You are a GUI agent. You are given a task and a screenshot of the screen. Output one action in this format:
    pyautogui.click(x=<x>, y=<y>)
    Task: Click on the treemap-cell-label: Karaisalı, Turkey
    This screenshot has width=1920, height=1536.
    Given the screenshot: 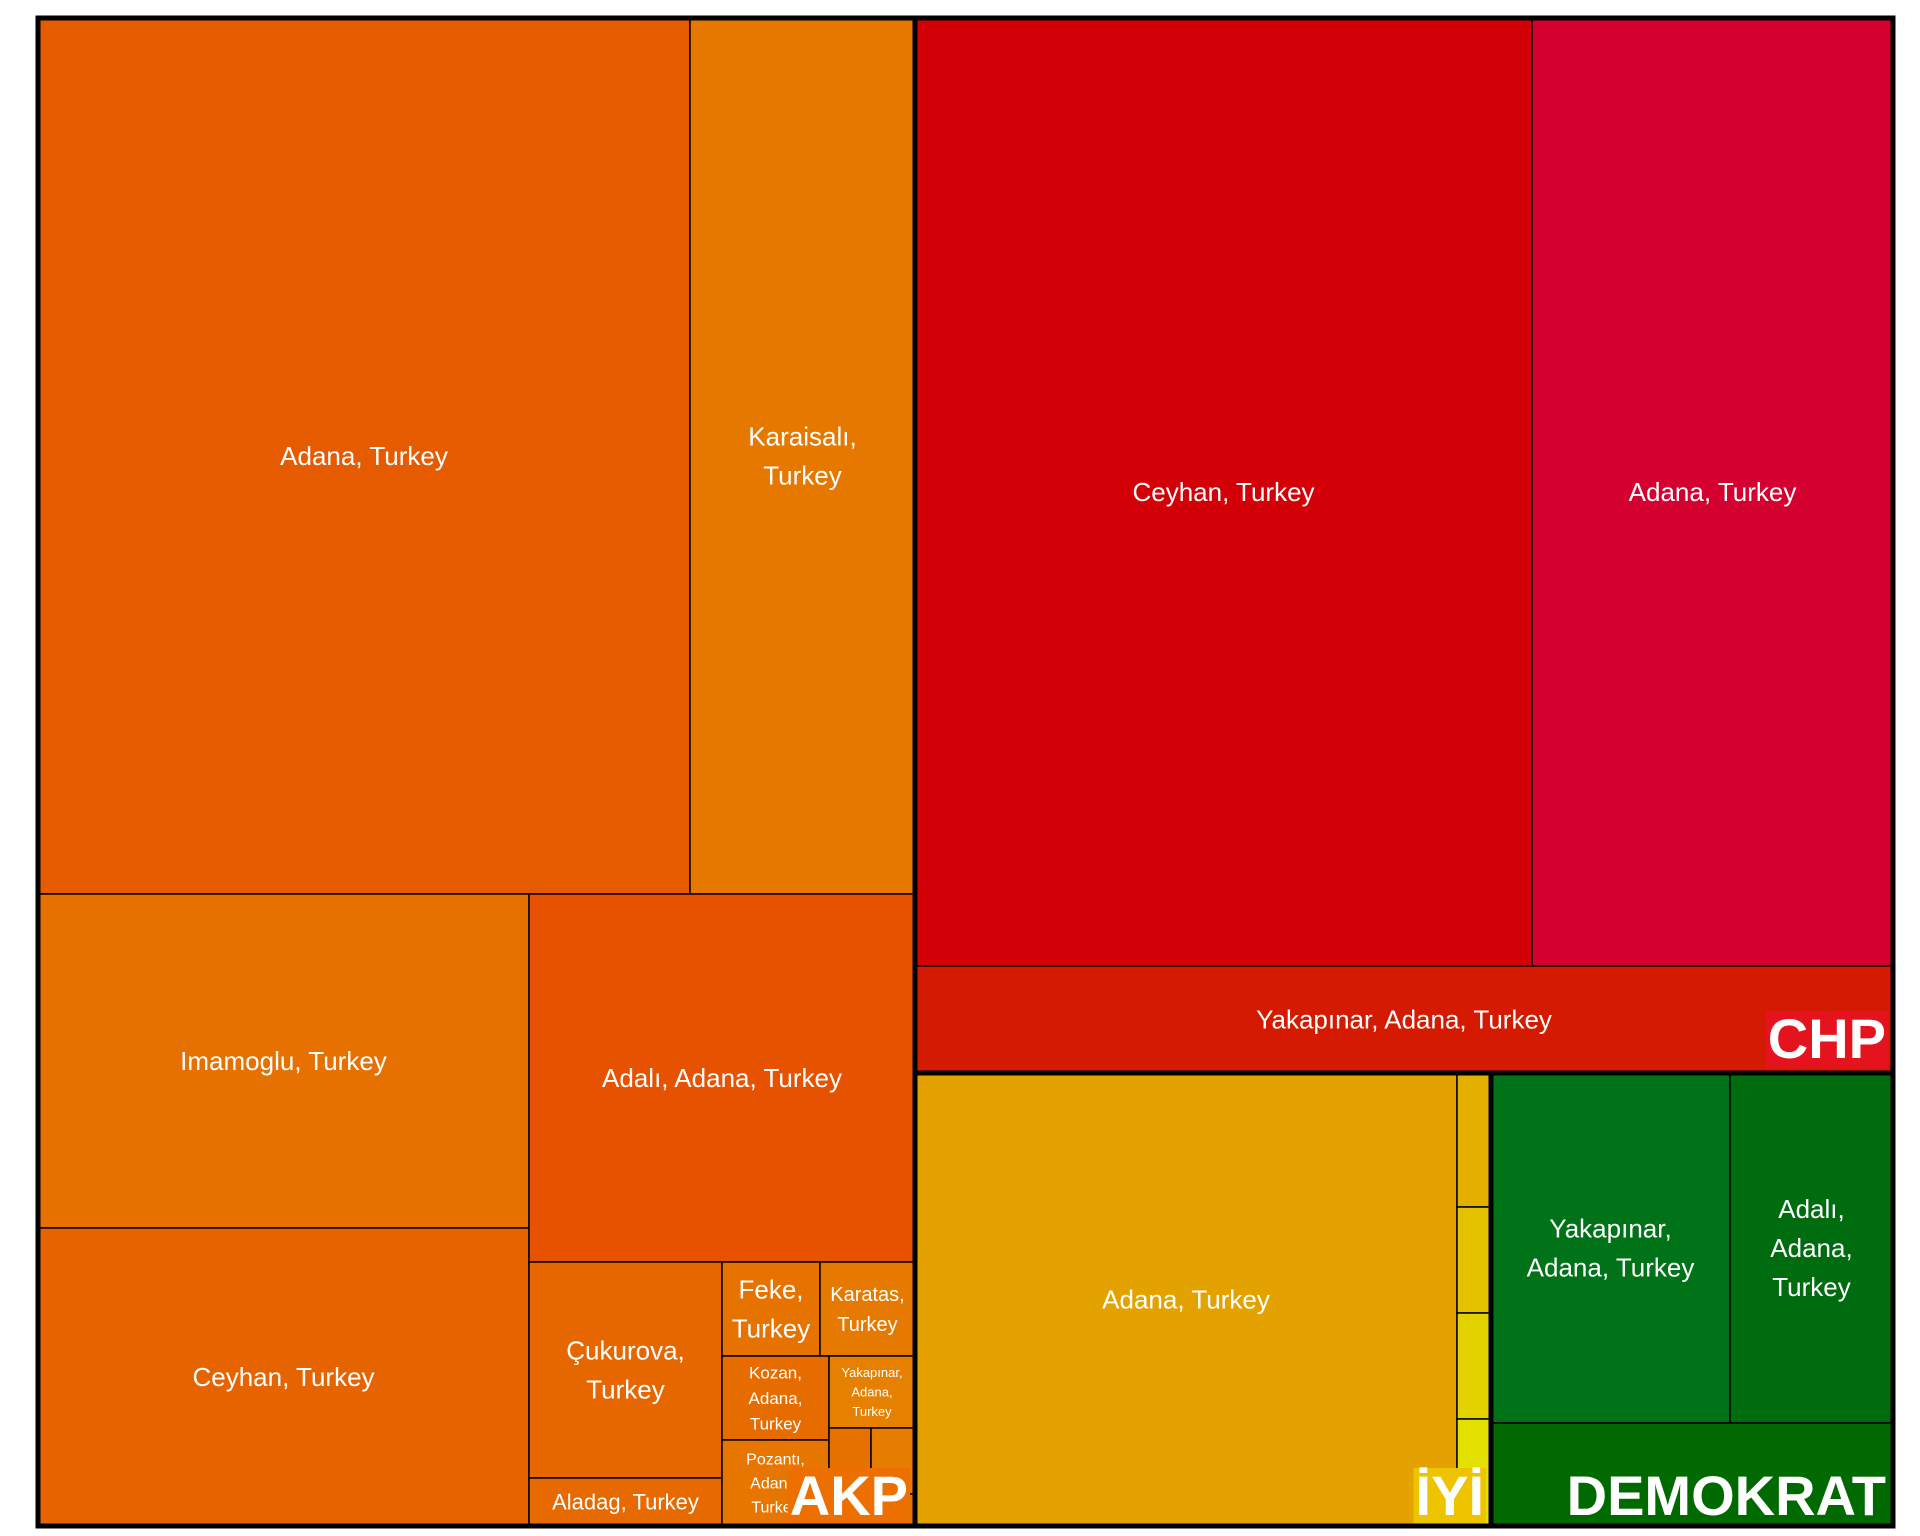 What is the action you would take?
    pyautogui.click(x=802, y=456)
    